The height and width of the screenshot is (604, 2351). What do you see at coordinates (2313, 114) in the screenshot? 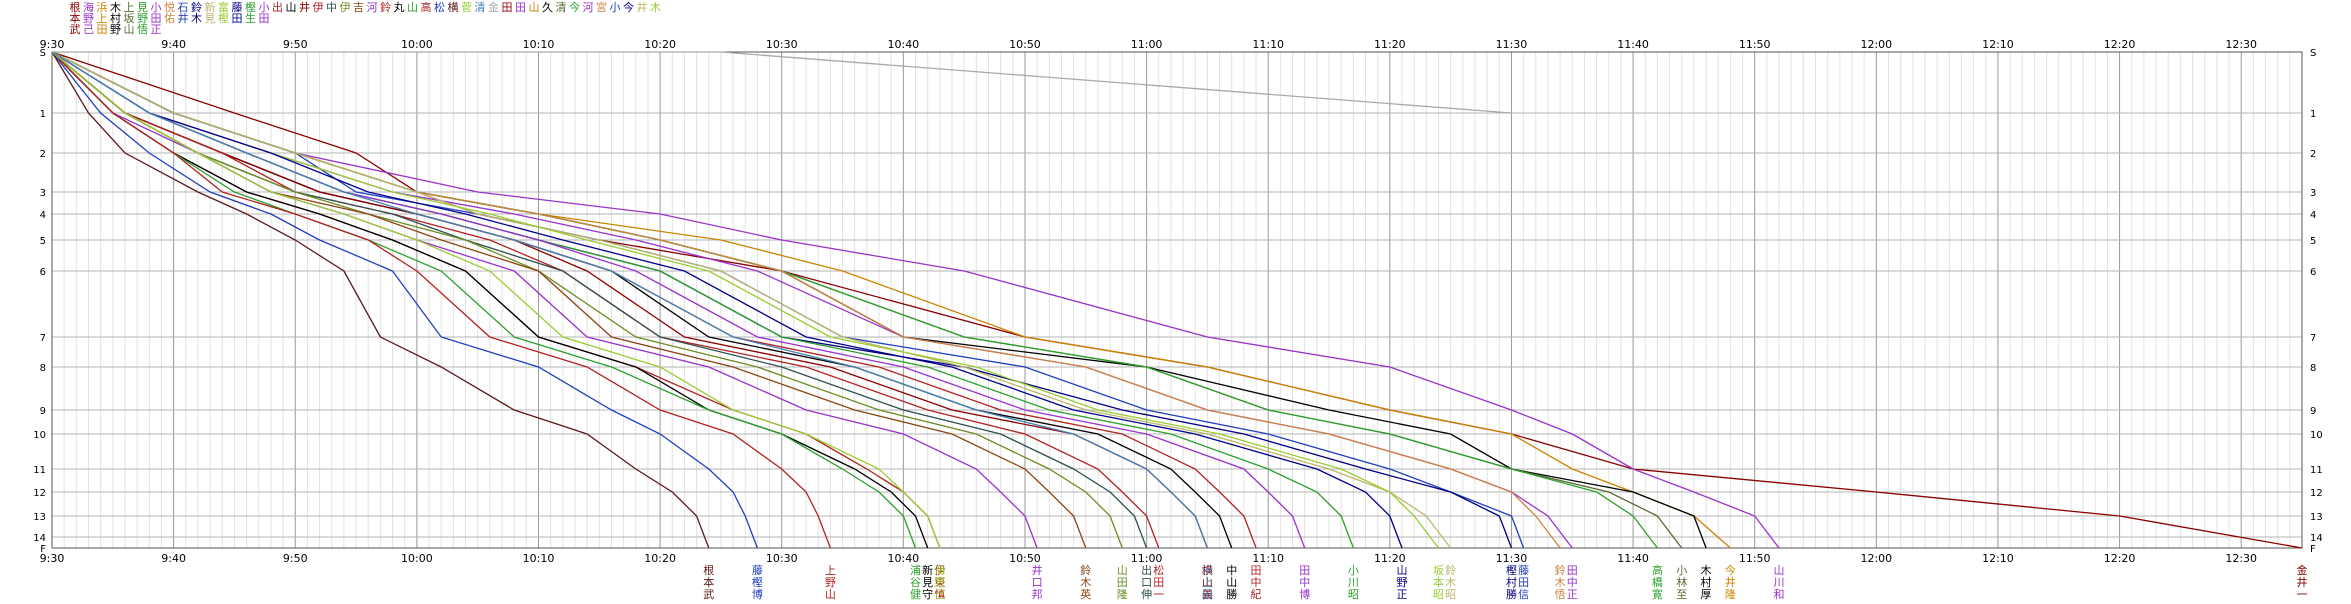
I see `checkpoint-label-right: 1` at bounding box center [2313, 114].